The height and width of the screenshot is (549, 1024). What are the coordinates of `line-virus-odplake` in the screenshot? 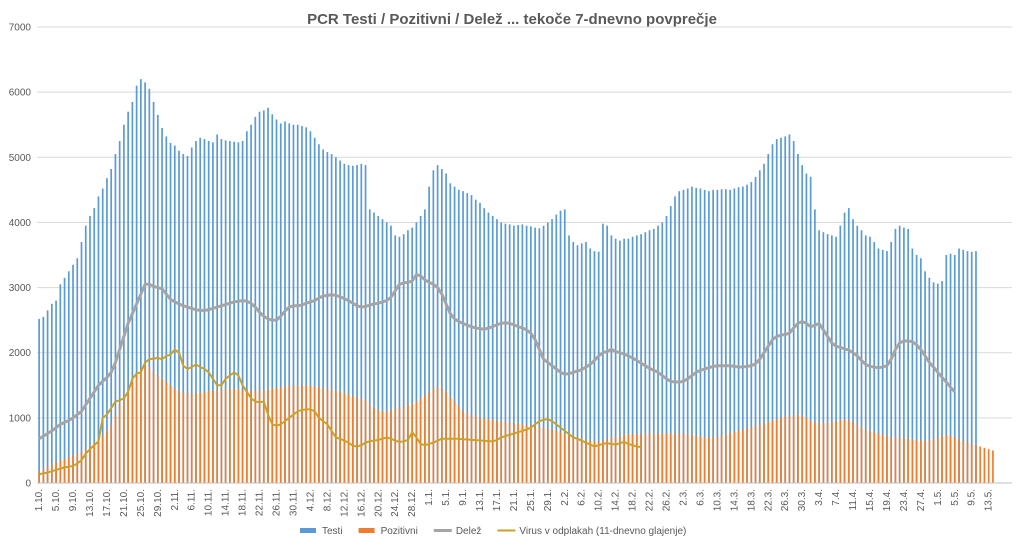 It's located at (340, 412).